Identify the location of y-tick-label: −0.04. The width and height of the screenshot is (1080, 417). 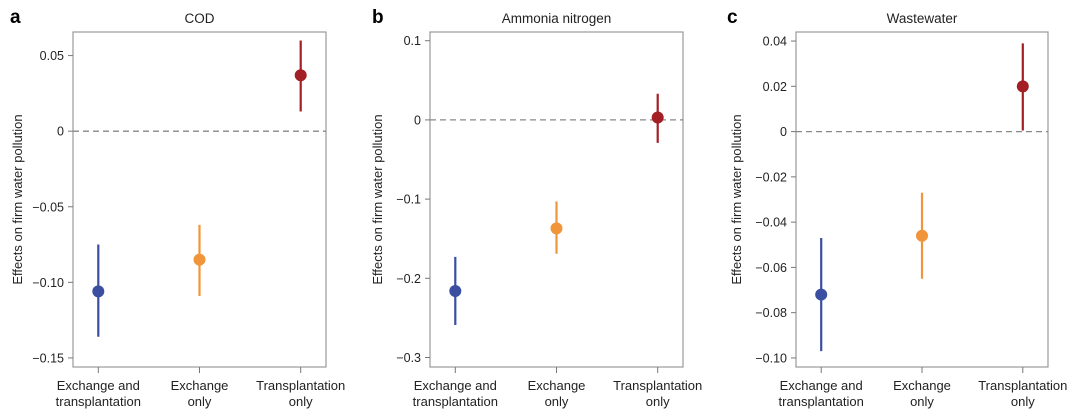
(771, 223).